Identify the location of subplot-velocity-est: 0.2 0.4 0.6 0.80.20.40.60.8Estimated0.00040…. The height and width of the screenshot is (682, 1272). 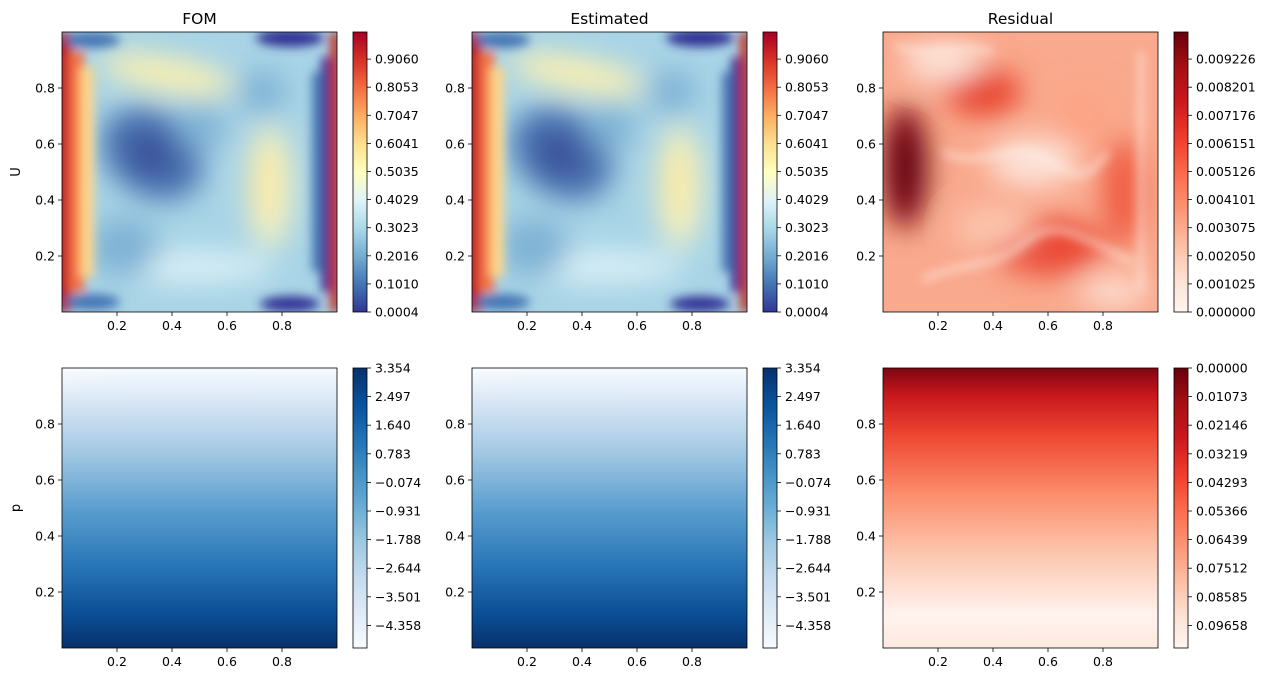
(637, 171).